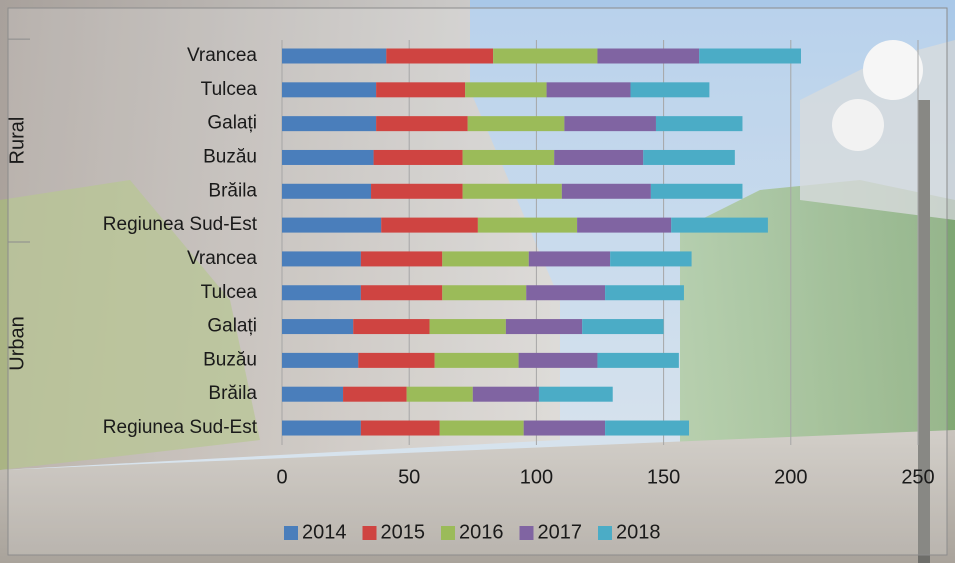  Describe the element at coordinates (663, 477) in the screenshot. I see `x-tick-label: 150` at that location.